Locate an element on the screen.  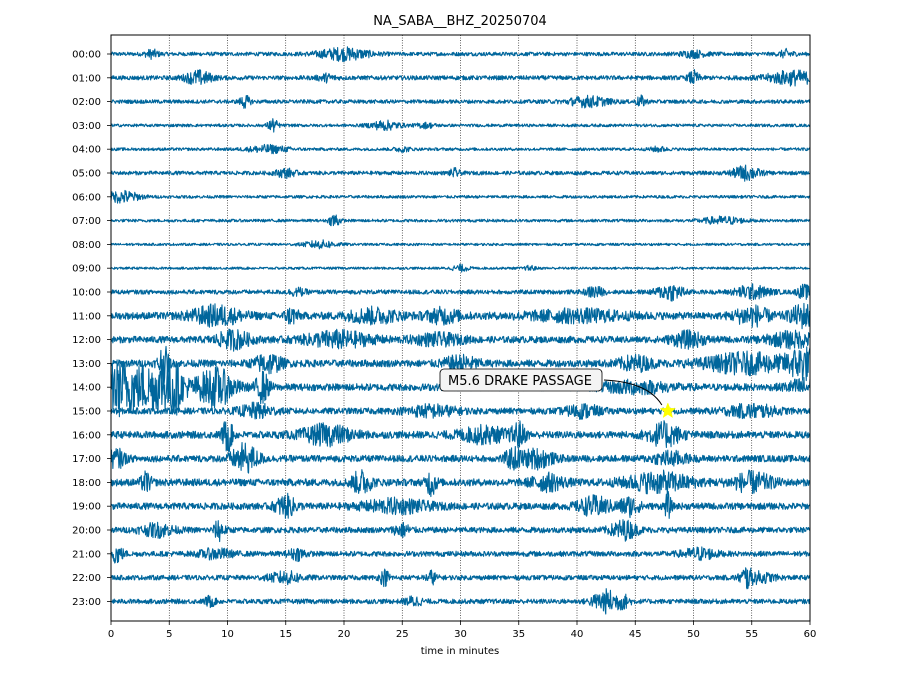
event-star-marker is located at coordinates (668, 410).